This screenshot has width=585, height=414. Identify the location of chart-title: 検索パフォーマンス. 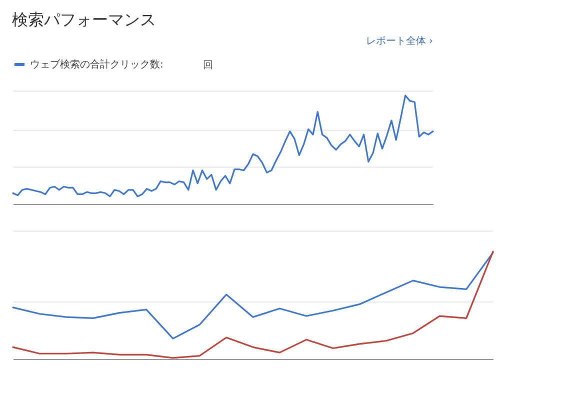
(84, 19).